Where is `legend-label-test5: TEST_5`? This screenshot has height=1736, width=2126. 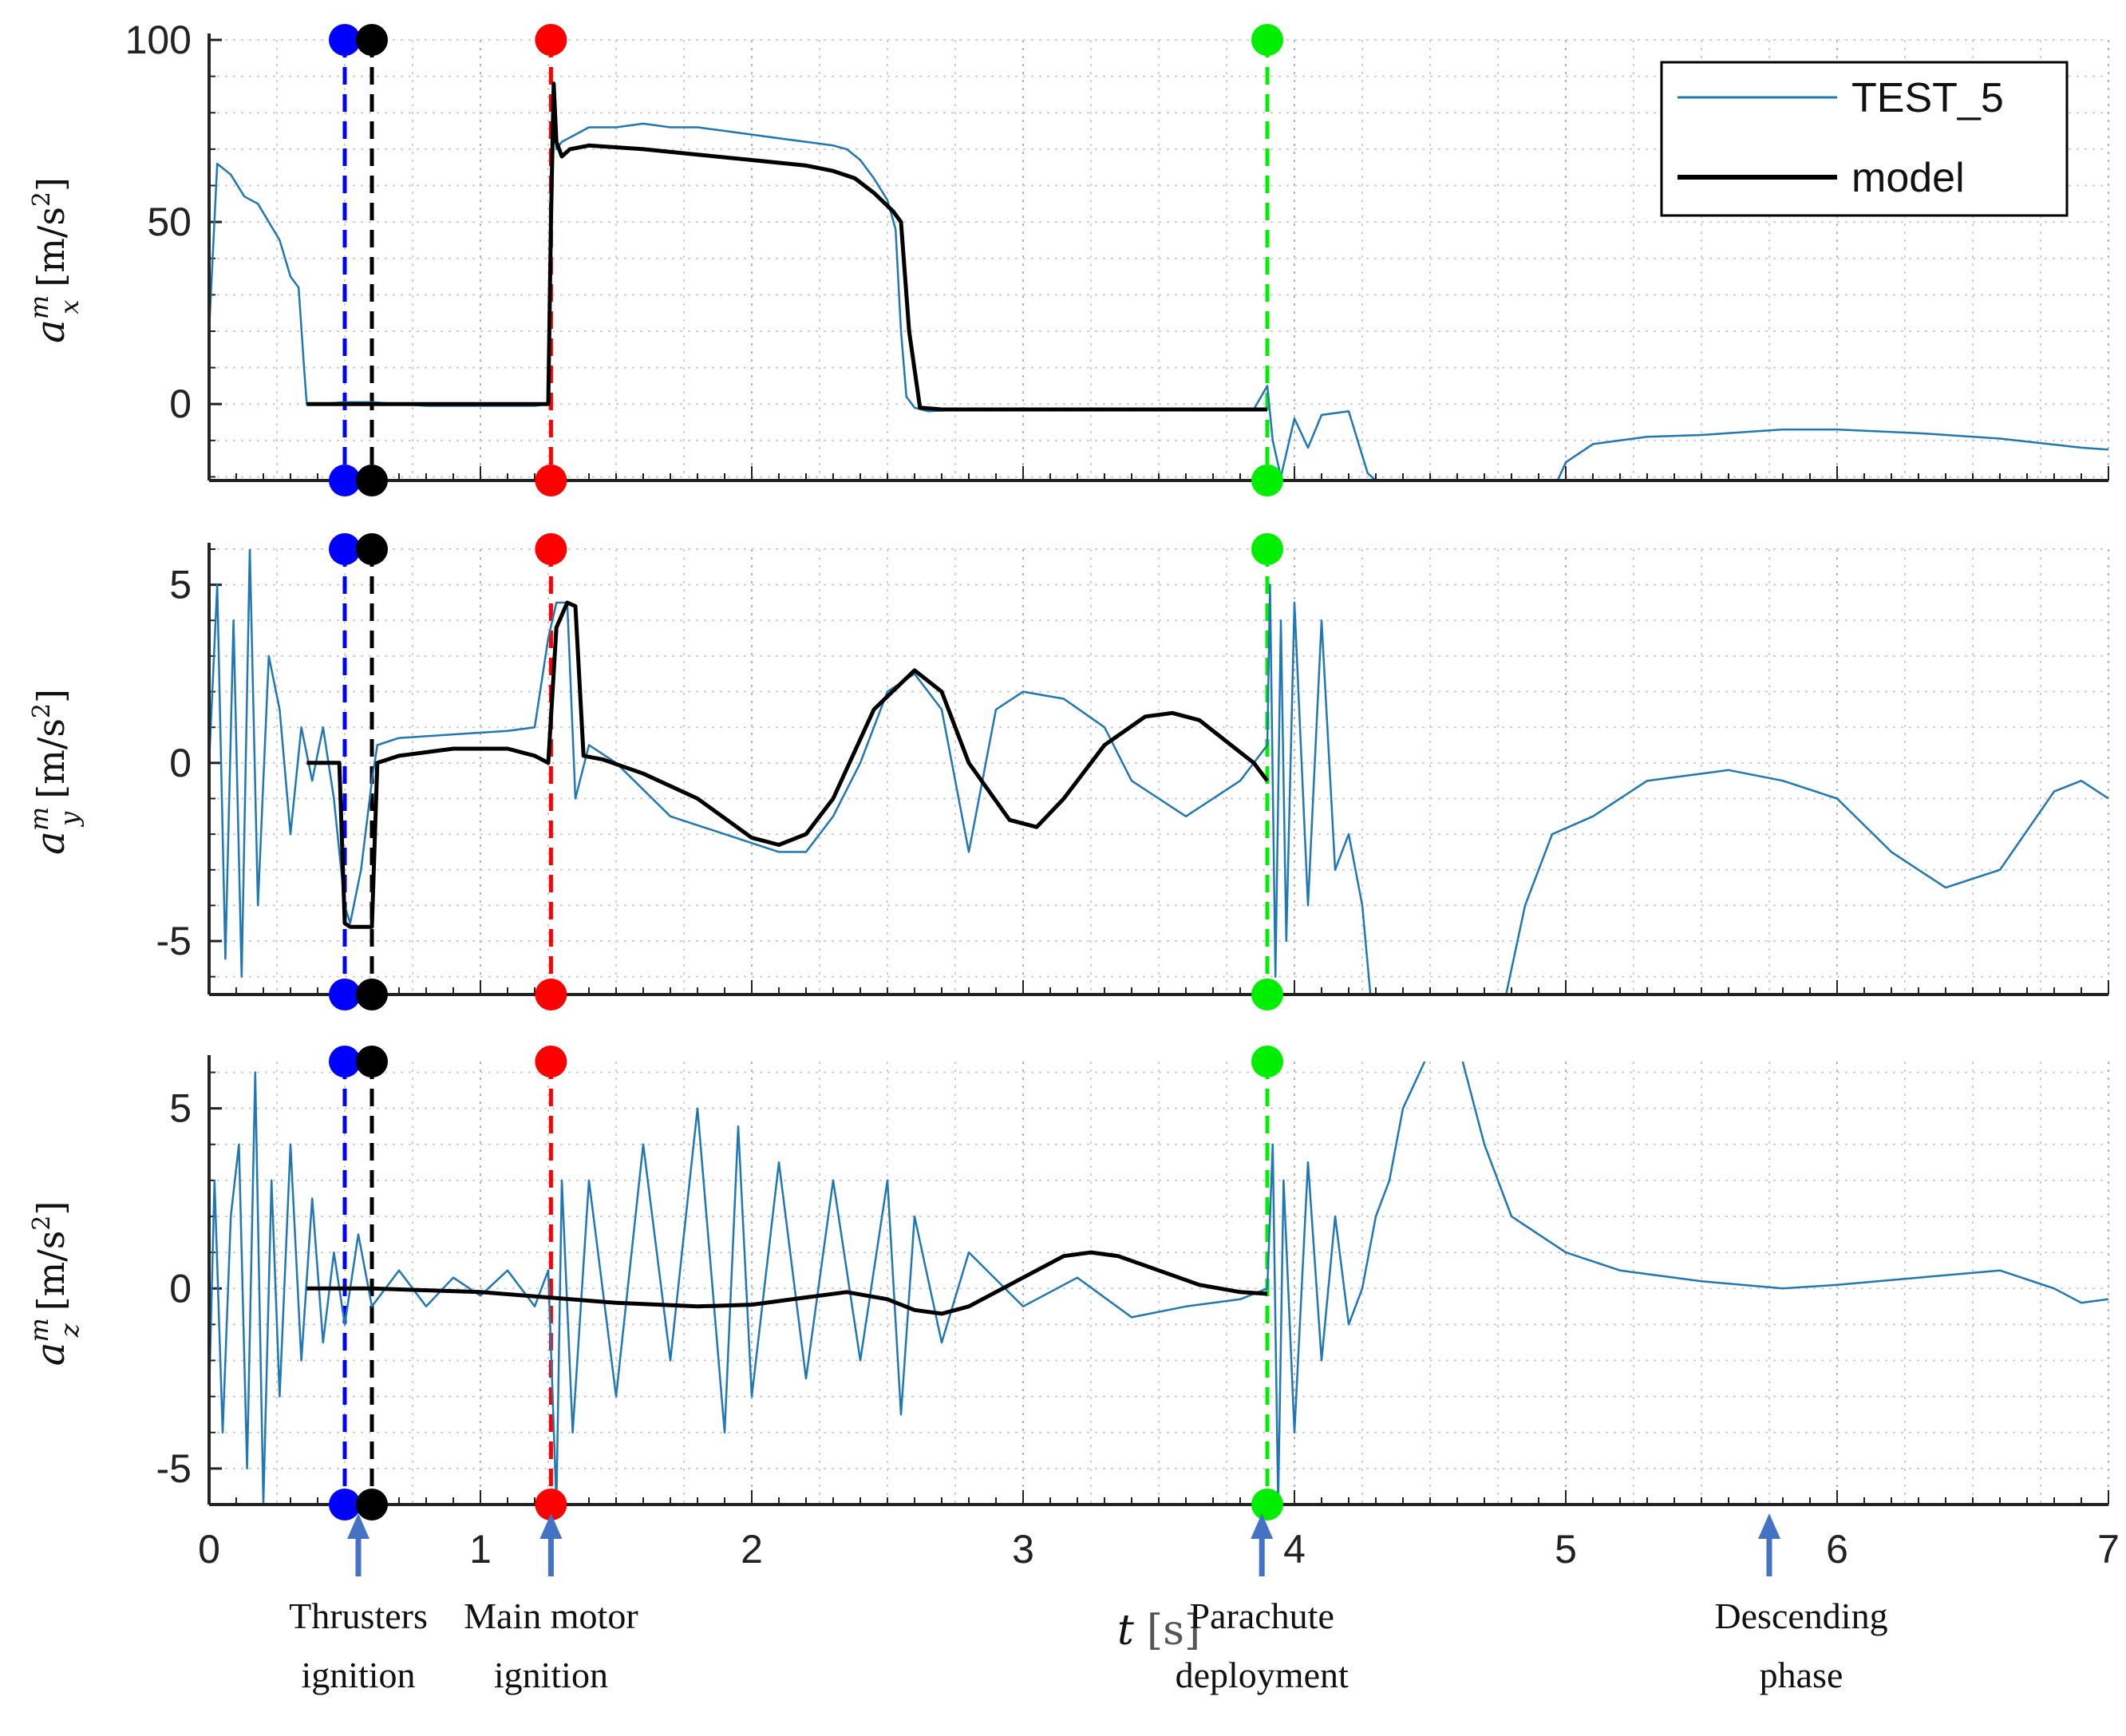 legend-label-test5: TEST_5 is located at coordinates (1928, 98).